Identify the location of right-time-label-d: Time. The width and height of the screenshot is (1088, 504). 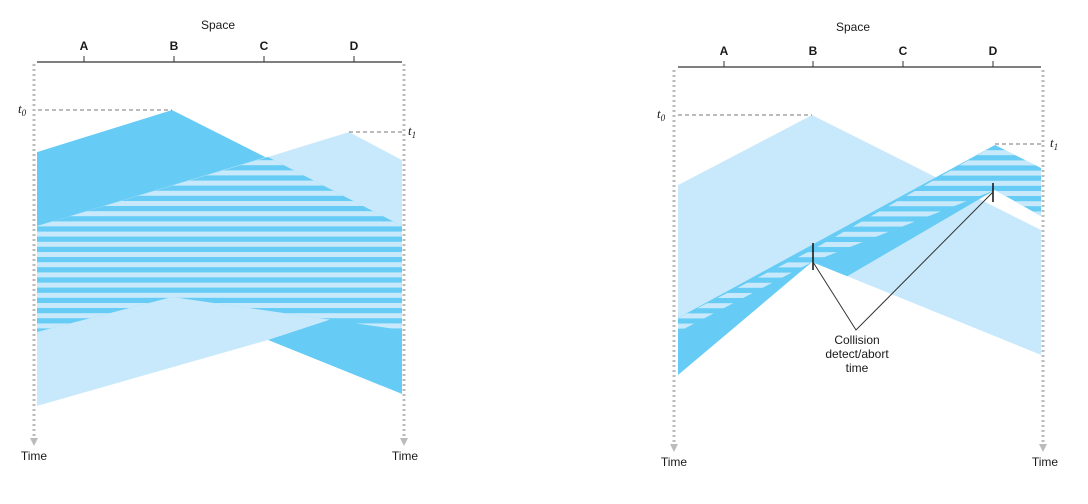
(1045, 462).